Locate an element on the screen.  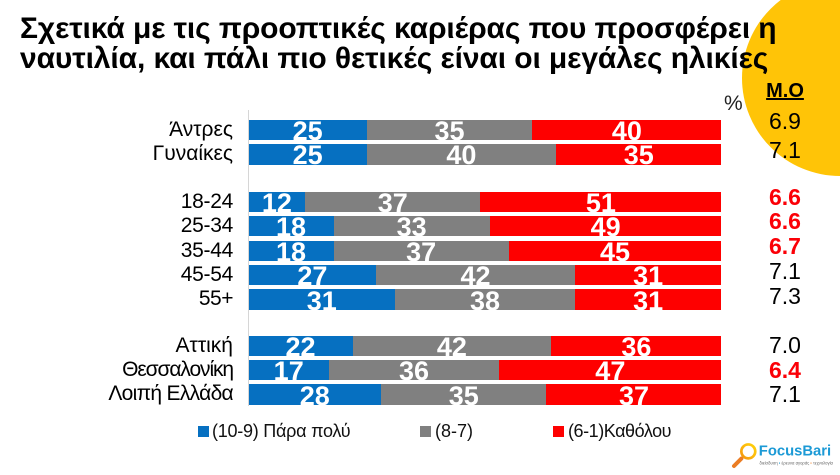
svg-text:διείσδυση ▪ έρευνα αγοράς ▪ τε: διείσδυση ▪ έρευνα αγοράς ▪ τεχνολογία is located at coordinates (797, 463).